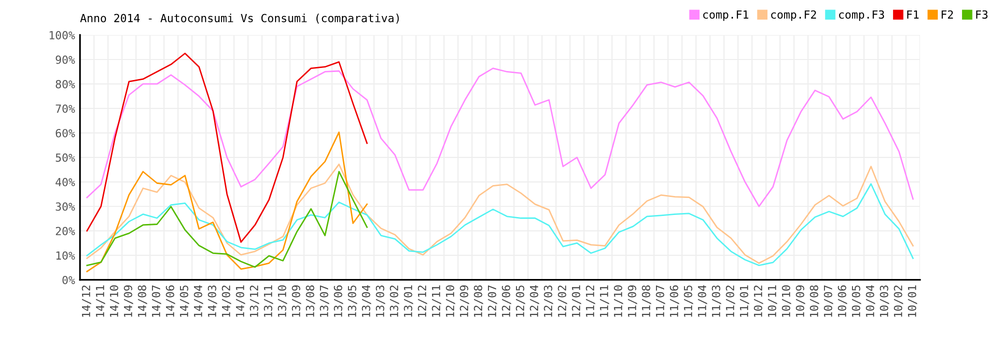 This screenshot has width=1000, height=340. Describe the element at coordinates (661, 301) in the screenshot. I see `x-tick-label: 11/07` at that location.